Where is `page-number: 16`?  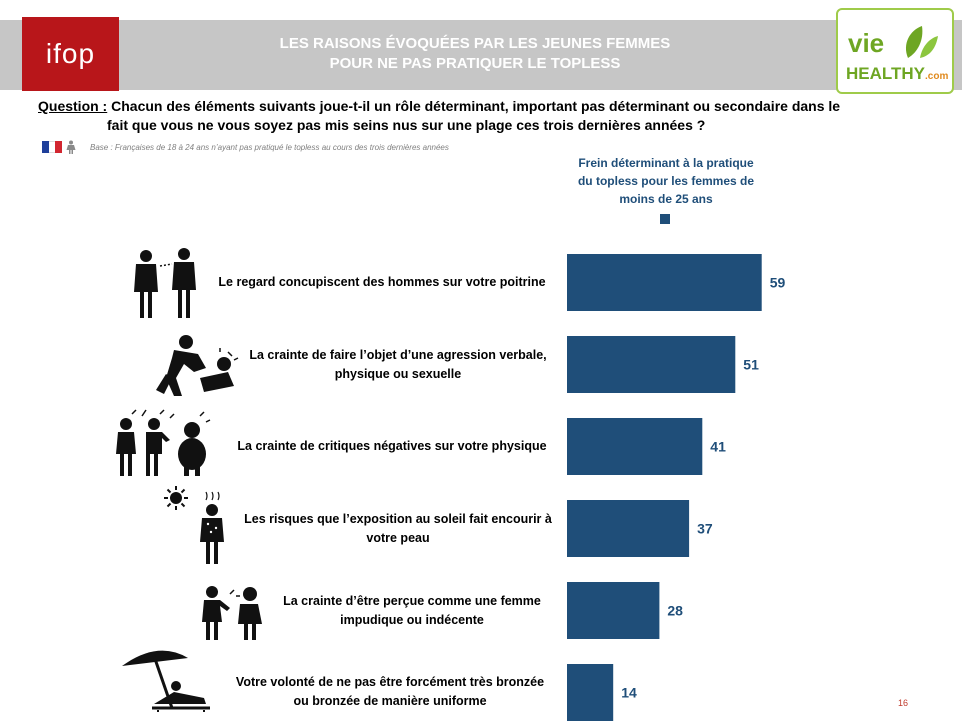
page-number: 16 is located at coordinates (903, 703).